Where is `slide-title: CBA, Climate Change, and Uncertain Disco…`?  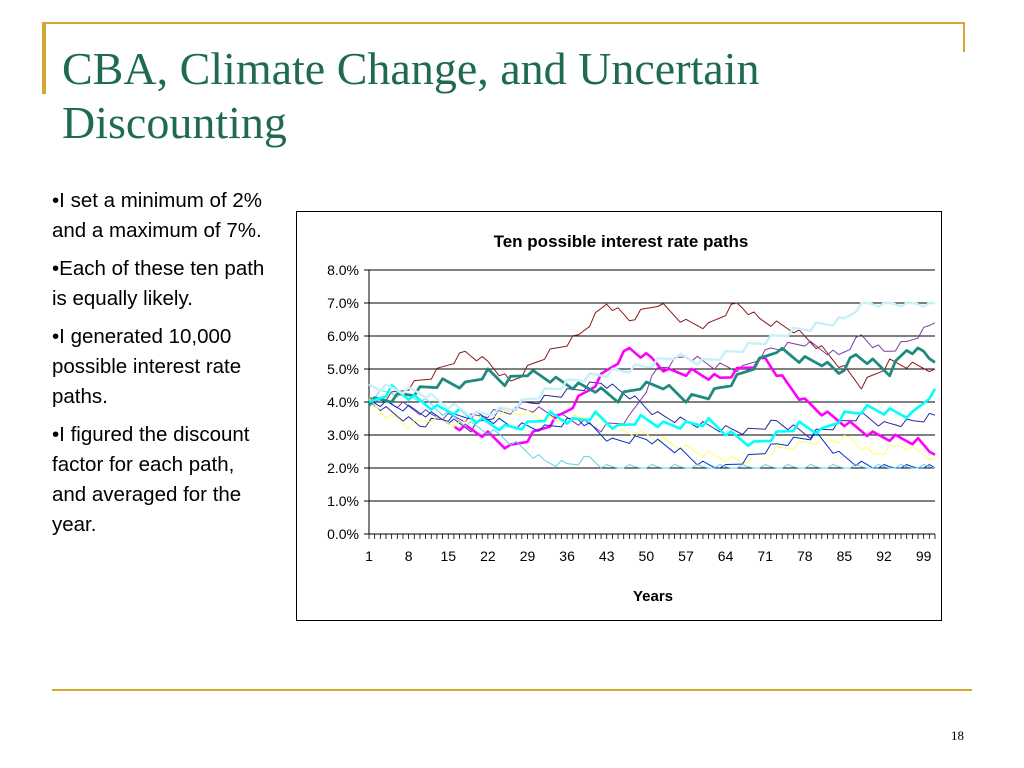
slide-title: CBA, Climate Change, and Uncertain Disco… is located at coordinates (502, 96).